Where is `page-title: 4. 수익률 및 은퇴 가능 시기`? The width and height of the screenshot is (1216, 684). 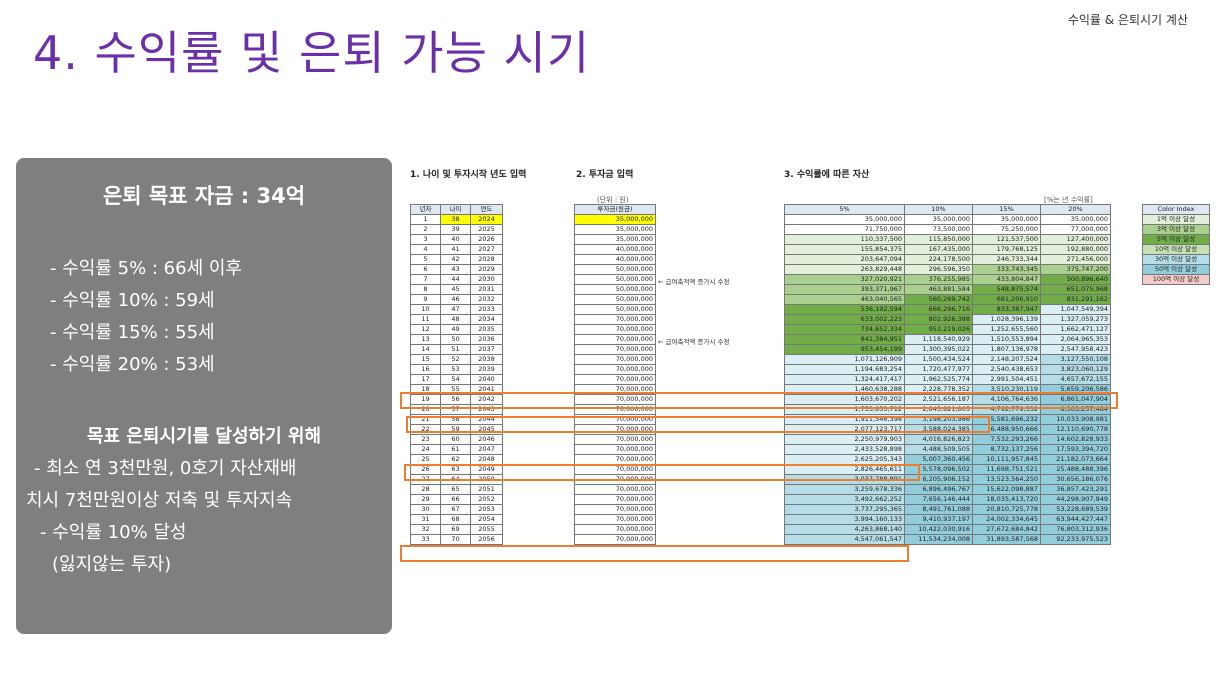
page-title: 4. 수익률 및 은퇴 가능 시기 is located at coordinates (312, 53).